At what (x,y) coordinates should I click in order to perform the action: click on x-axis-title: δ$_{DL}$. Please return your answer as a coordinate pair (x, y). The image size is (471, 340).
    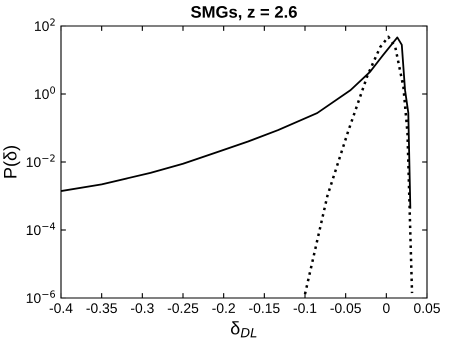
    Looking at the image, I should click on (243, 329).